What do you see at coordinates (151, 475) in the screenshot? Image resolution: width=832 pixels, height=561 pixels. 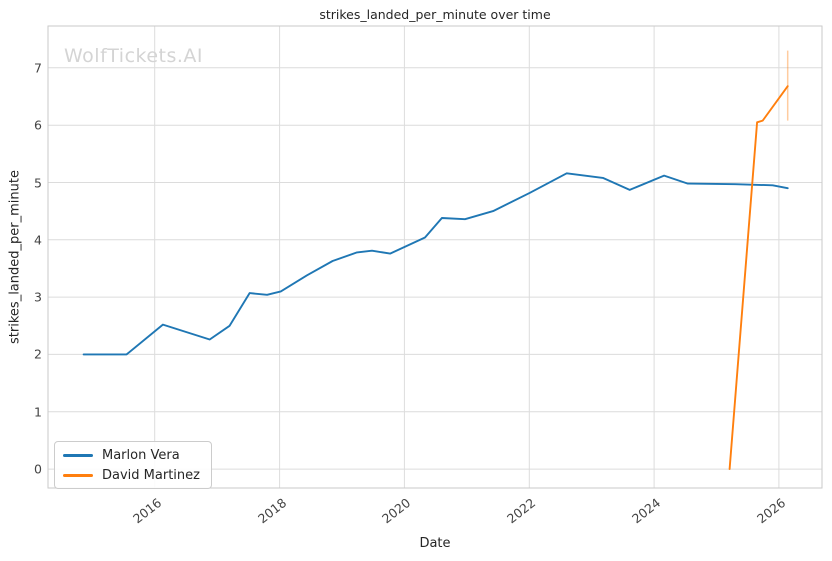 I see `legend-label: David Martinez` at bounding box center [151, 475].